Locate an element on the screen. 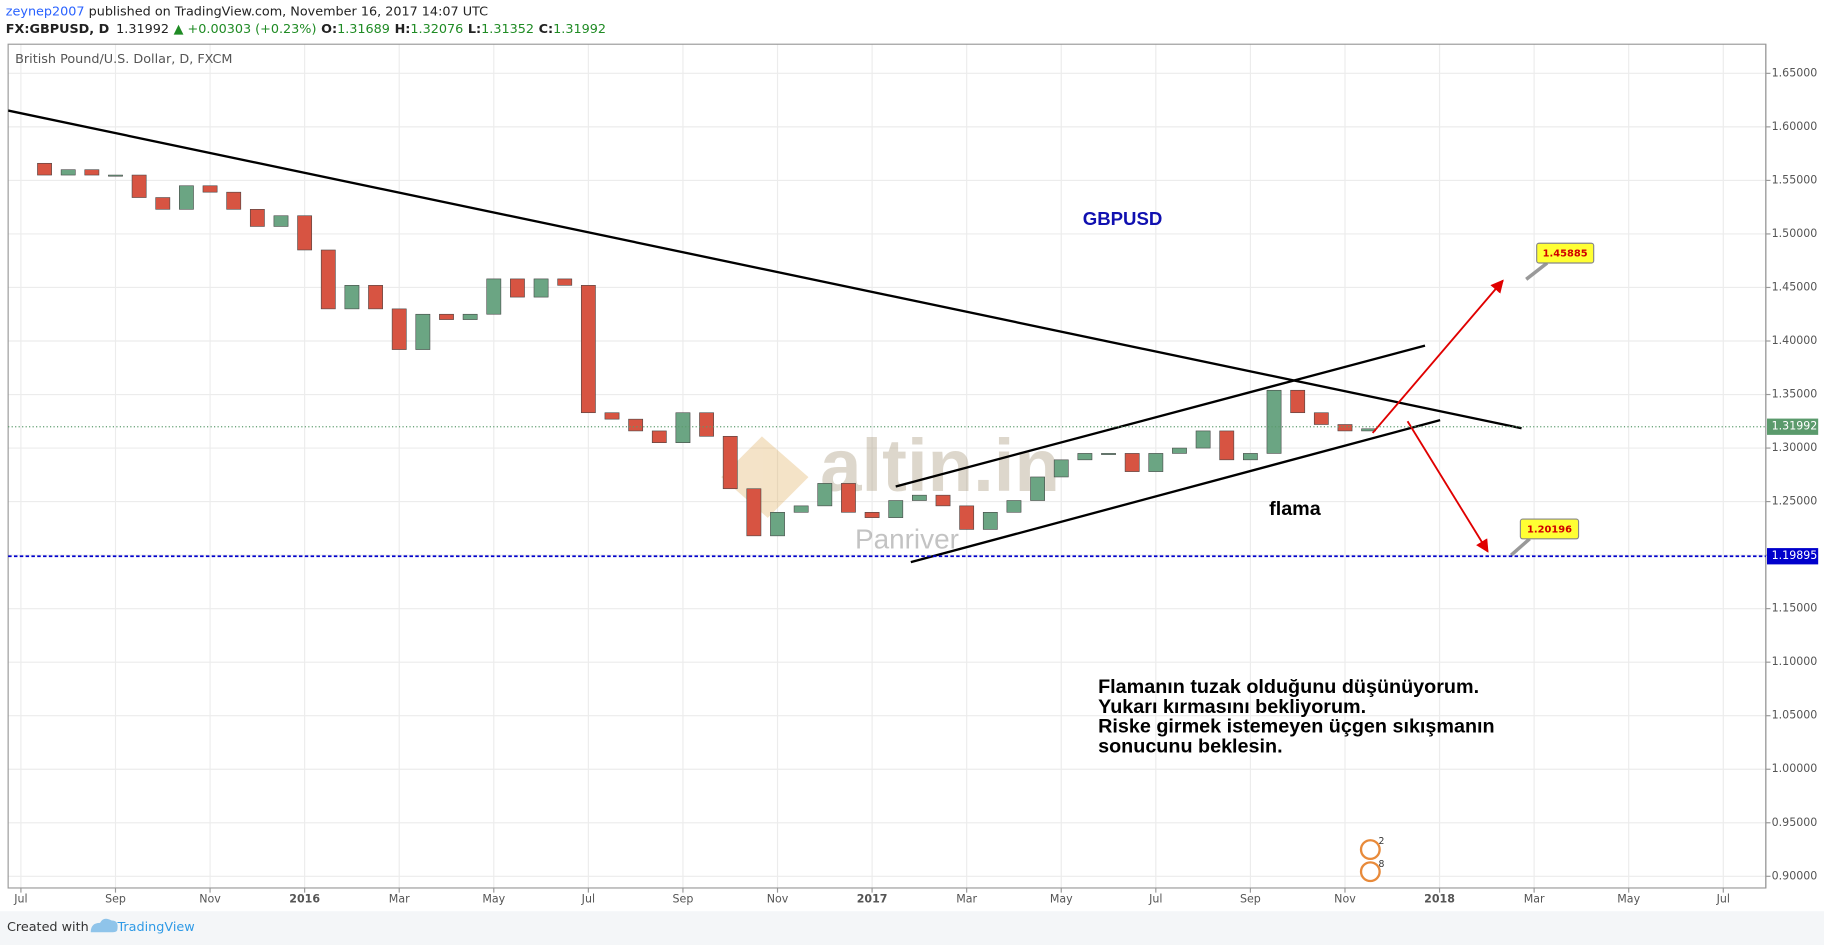 Image resolution: width=1824 pixels, height=945 pixels. y-tick-label: 1.60000 is located at coordinates (1795, 126).